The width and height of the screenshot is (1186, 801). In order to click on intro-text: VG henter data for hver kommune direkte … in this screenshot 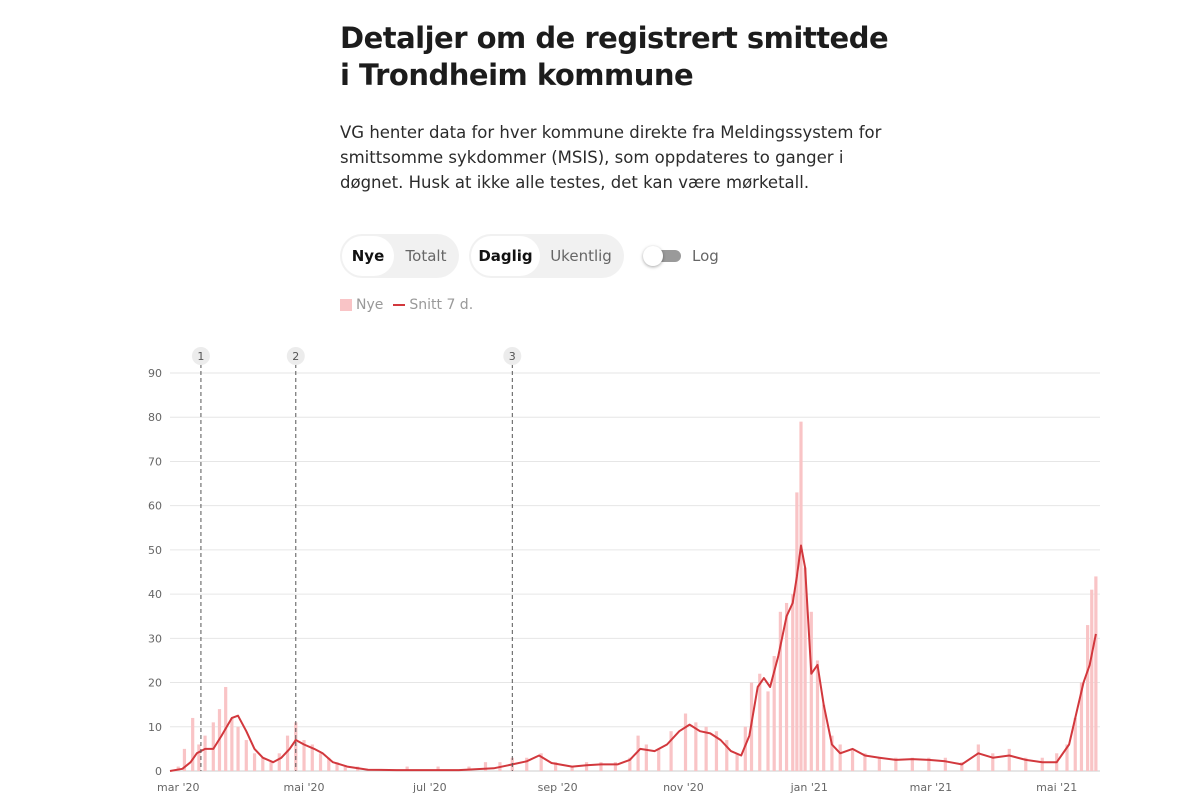, I will do `click(611, 157)`.